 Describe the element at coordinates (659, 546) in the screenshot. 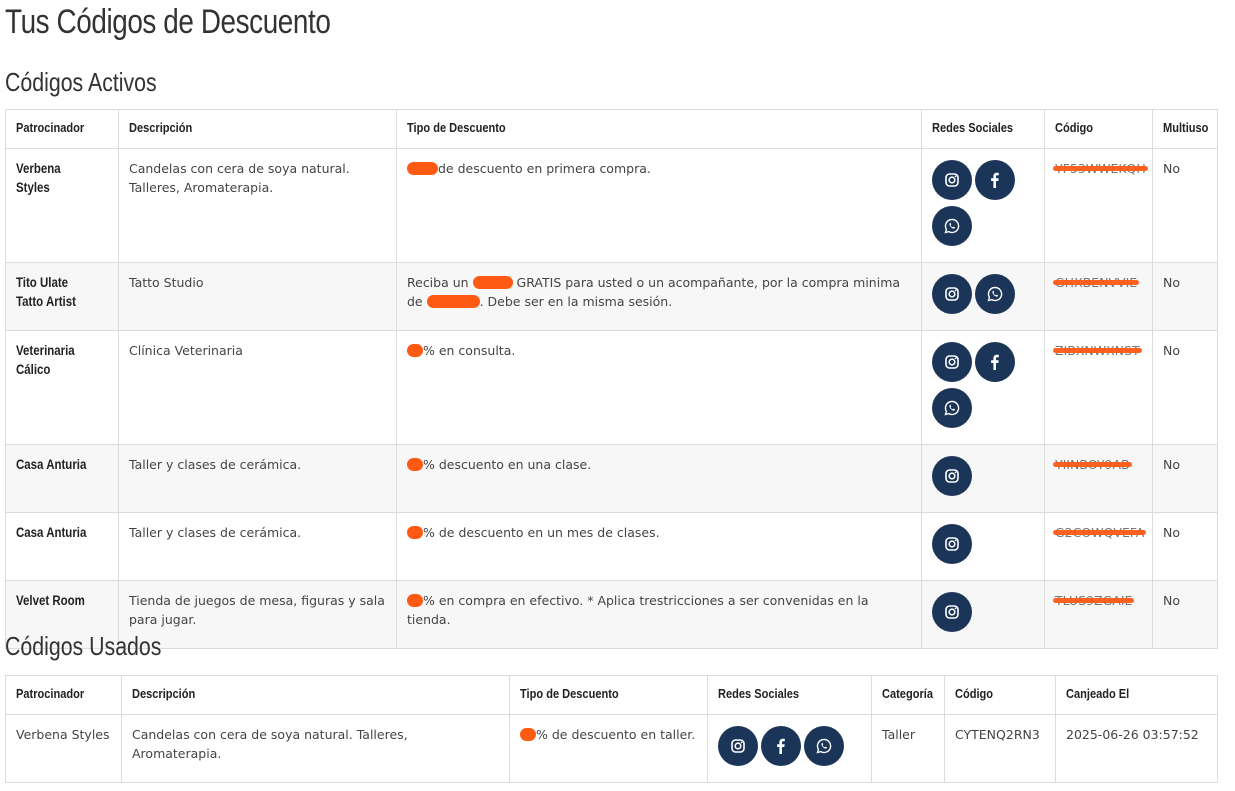

I see `discount-cell: % de descuento en un mes de clases.` at that location.